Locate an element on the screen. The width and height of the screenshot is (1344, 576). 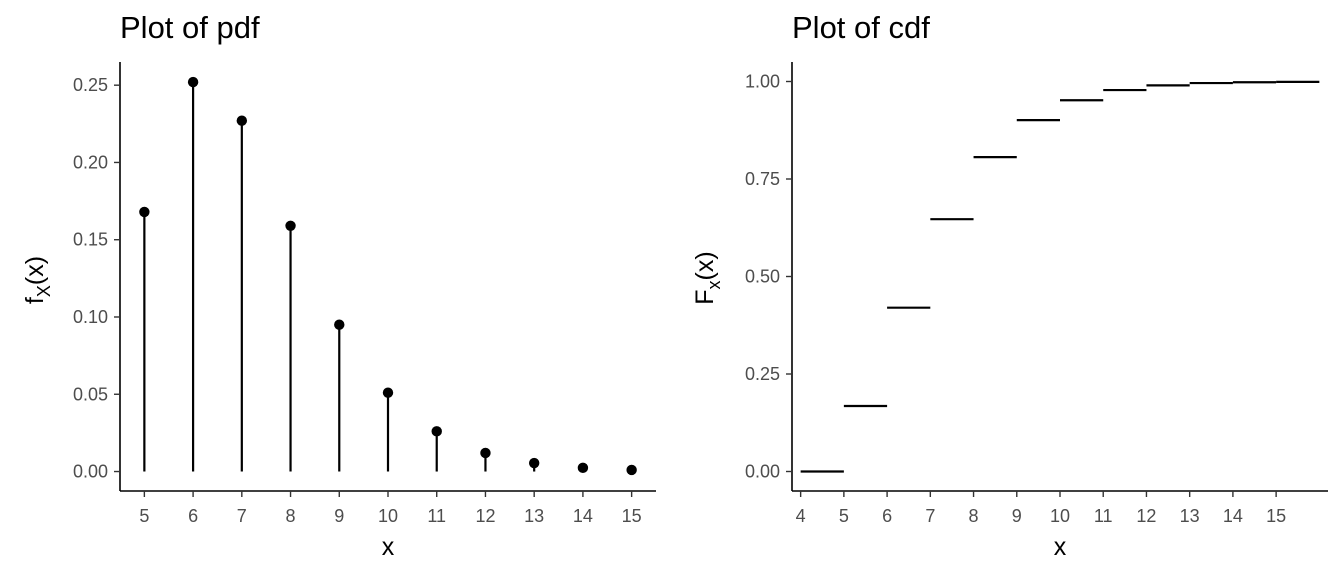
pdf-y-tick-label: 0.20 is located at coordinates (90, 162).